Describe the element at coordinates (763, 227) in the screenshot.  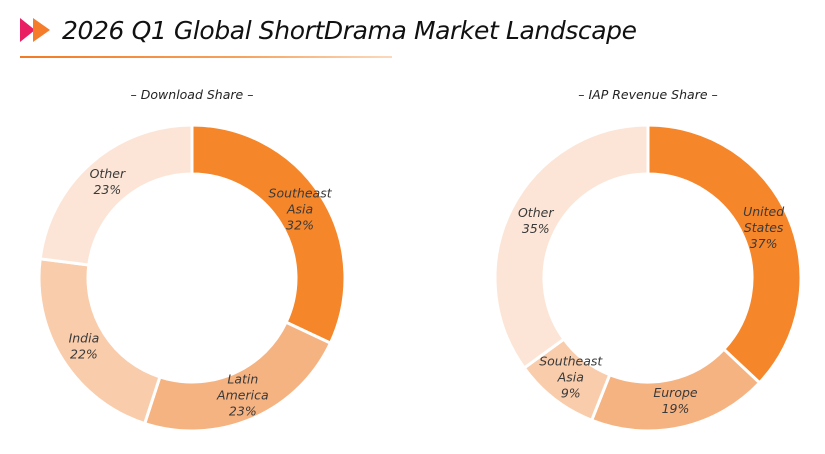
I see `slice-label-united-states: United States 37%` at that location.